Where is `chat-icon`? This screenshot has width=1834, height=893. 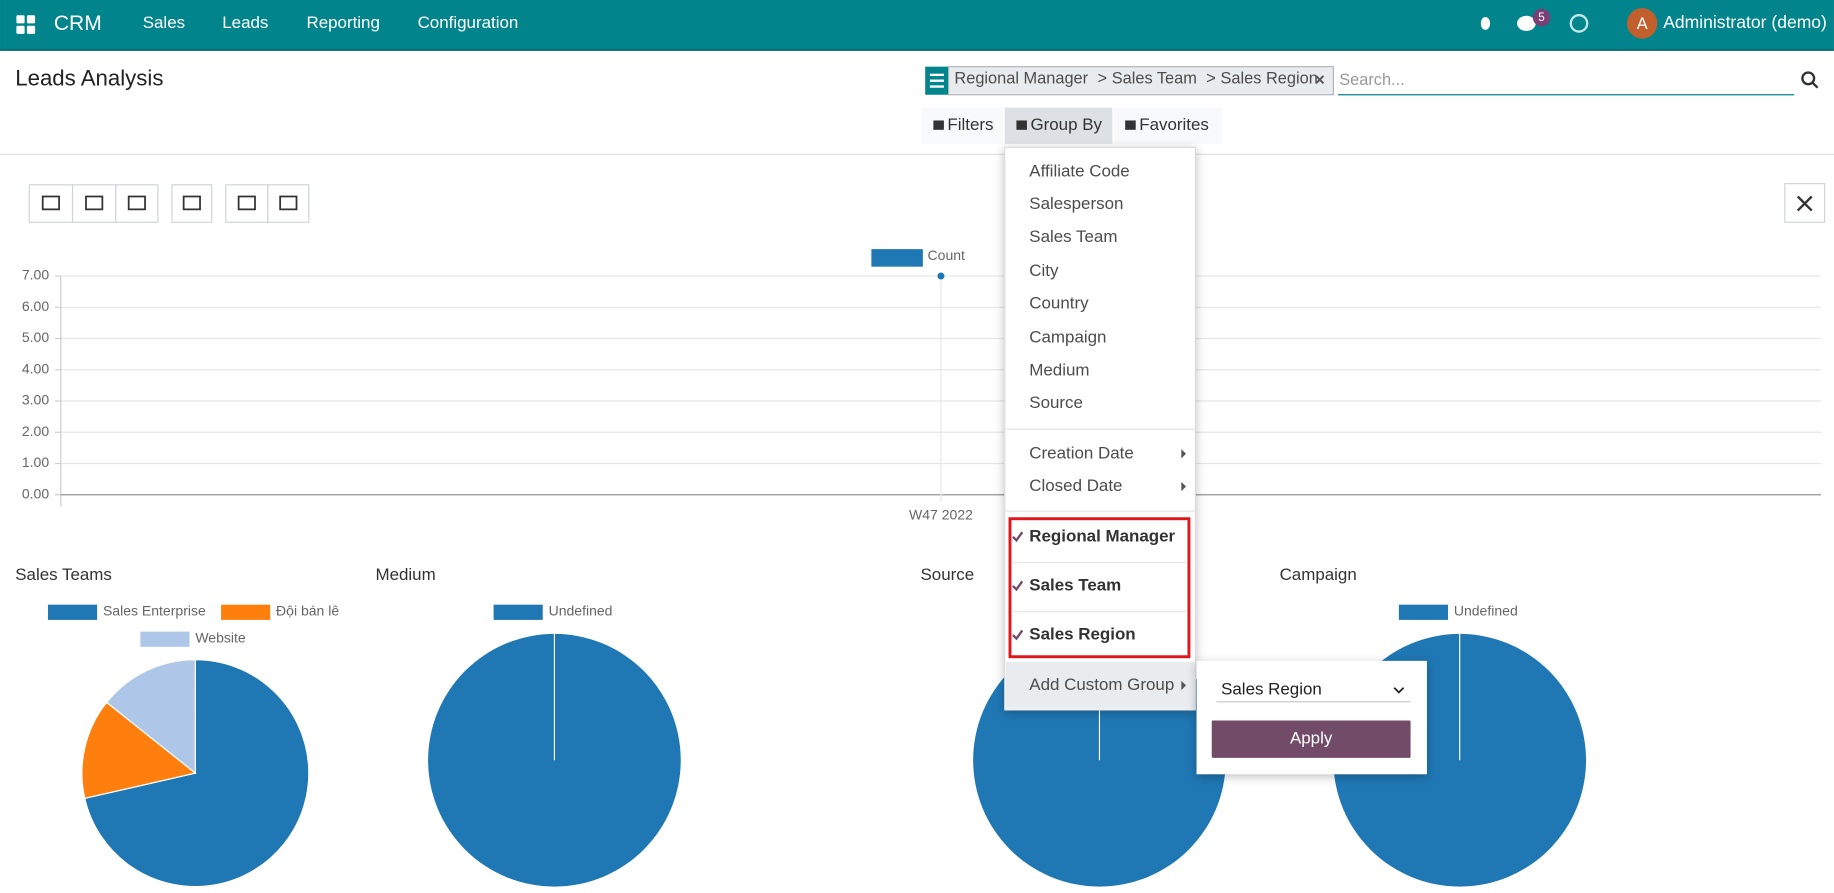 chat-icon is located at coordinates (1526, 23).